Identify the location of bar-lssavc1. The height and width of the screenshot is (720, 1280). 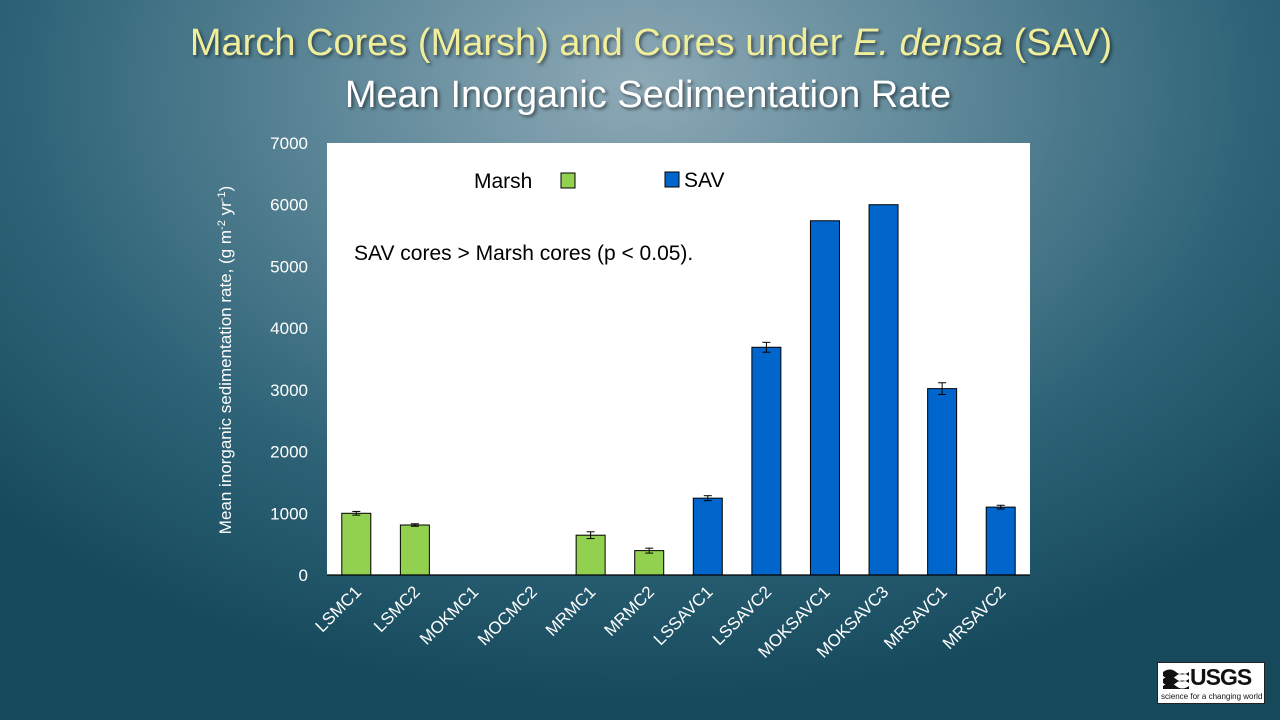
(707, 536).